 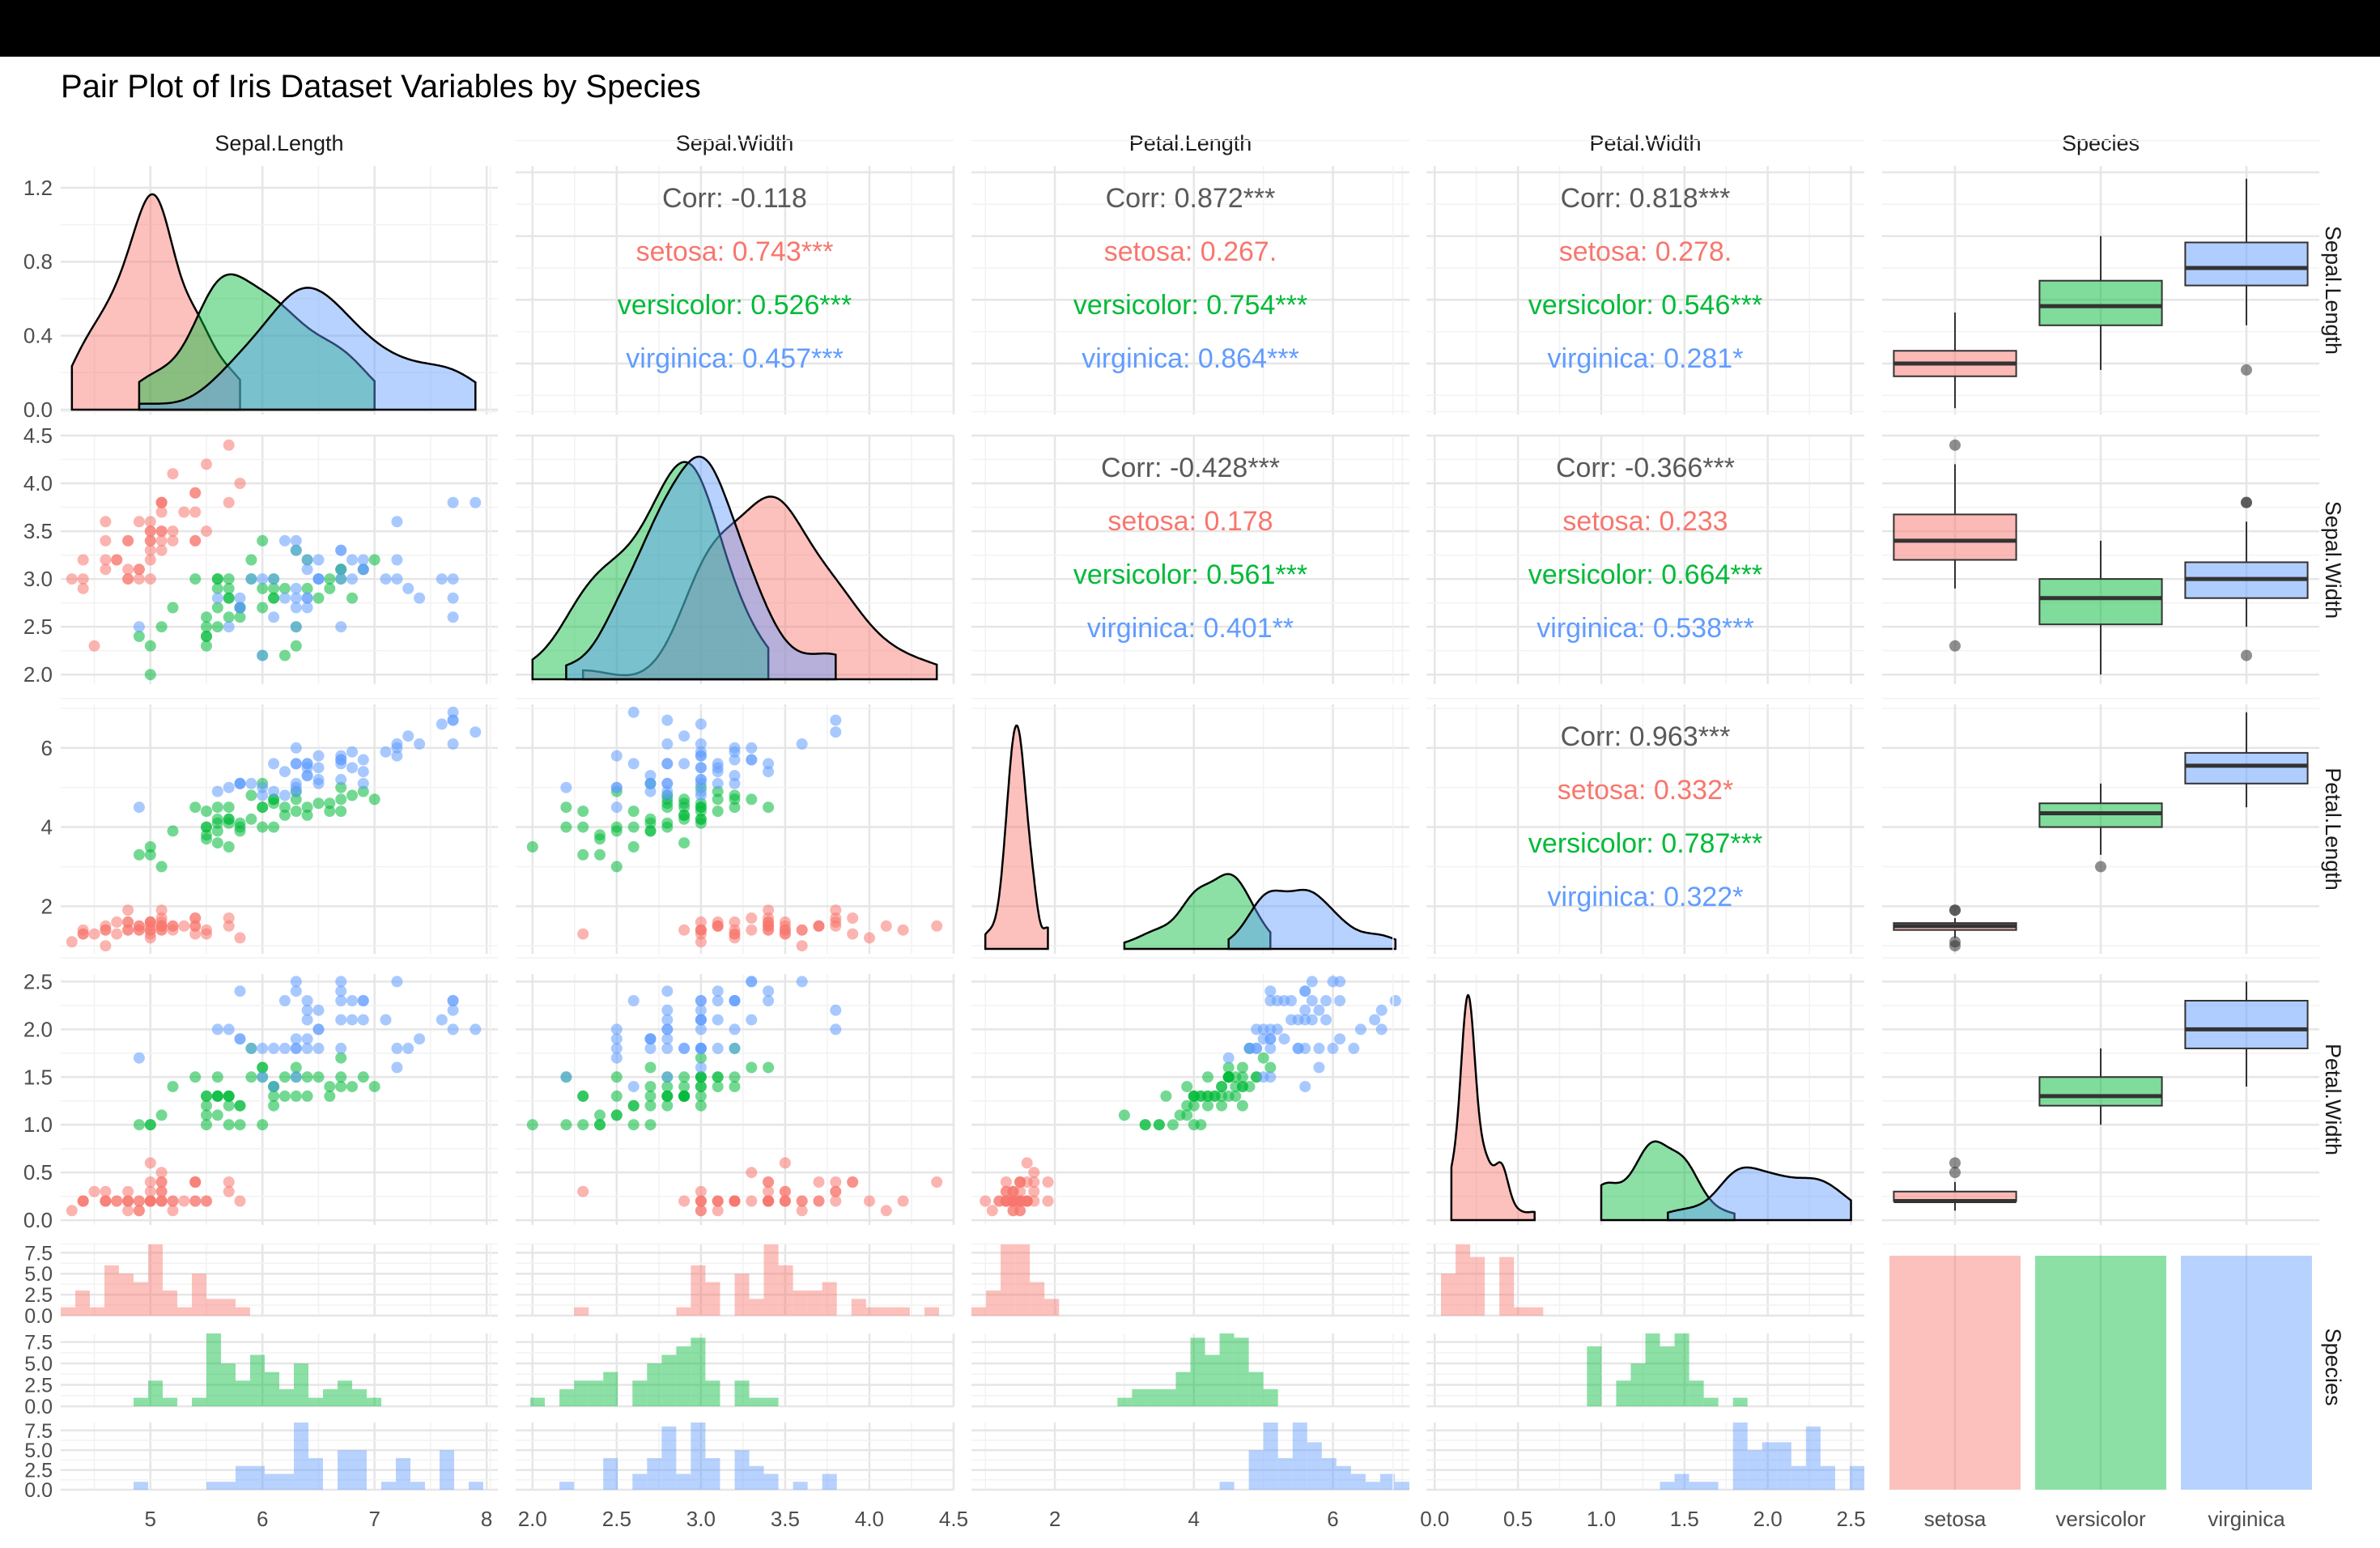 What do you see at coordinates (1194, 1519) in the screenshot?
I see `x-tick-label: 4` at bounding box center [1194, 1519].